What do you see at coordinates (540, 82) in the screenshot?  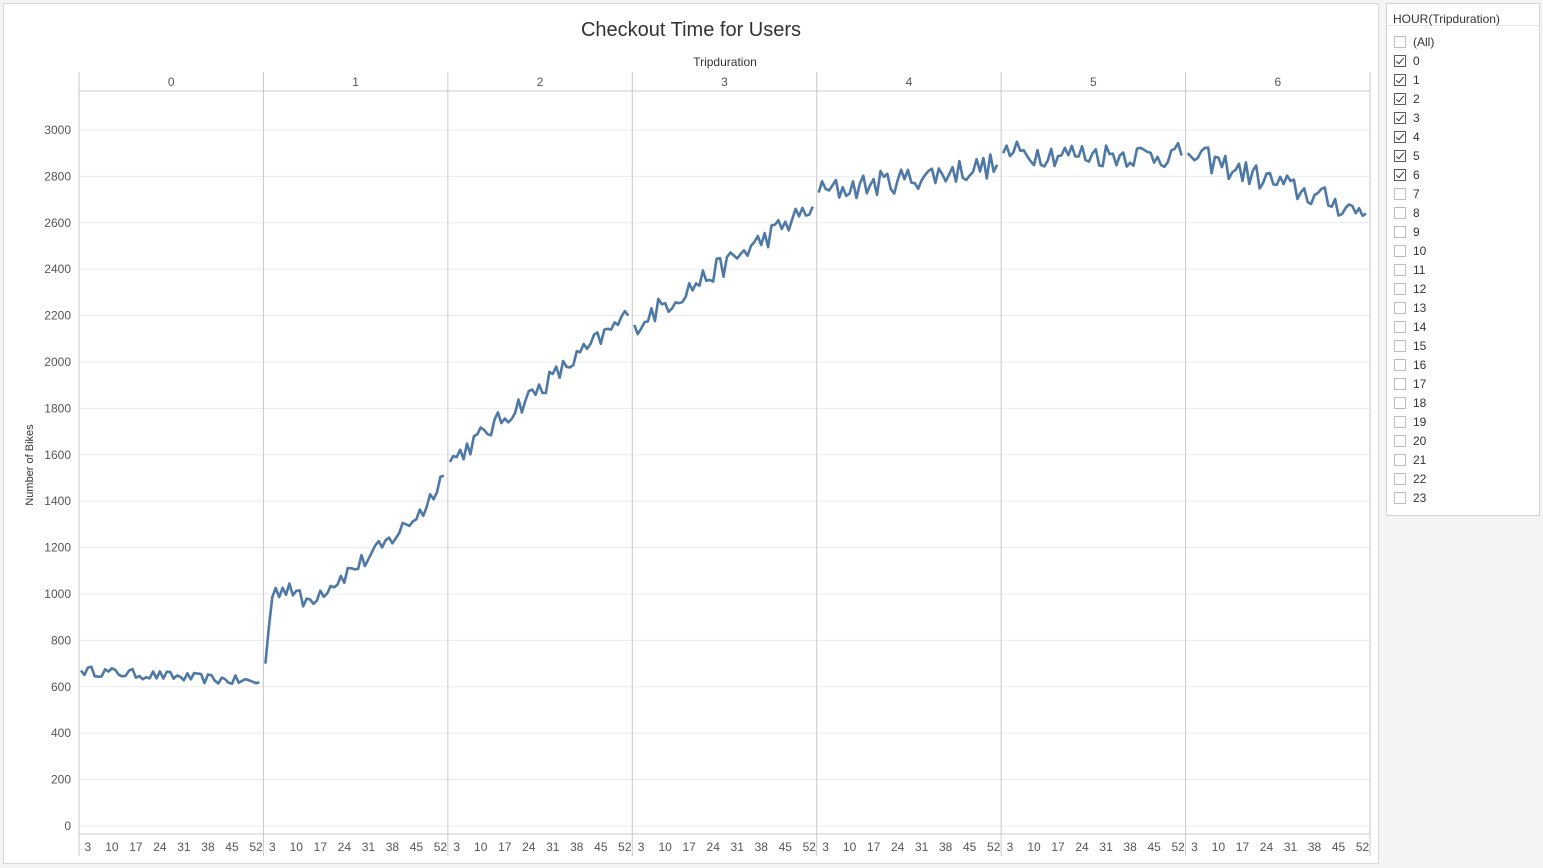 I see `panel-header-label: 2` at bounding box center [540, 82].